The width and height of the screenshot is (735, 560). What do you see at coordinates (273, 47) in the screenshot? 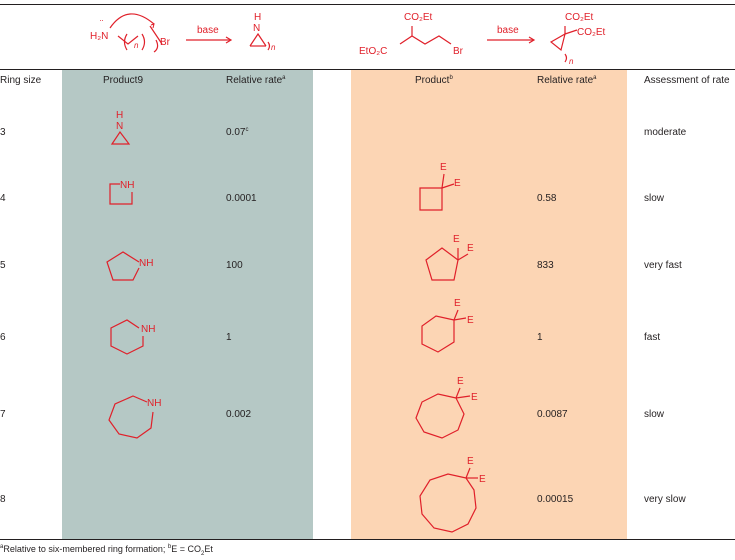
I see `aziridine-index-n: n` at bounding box center [273, 47].